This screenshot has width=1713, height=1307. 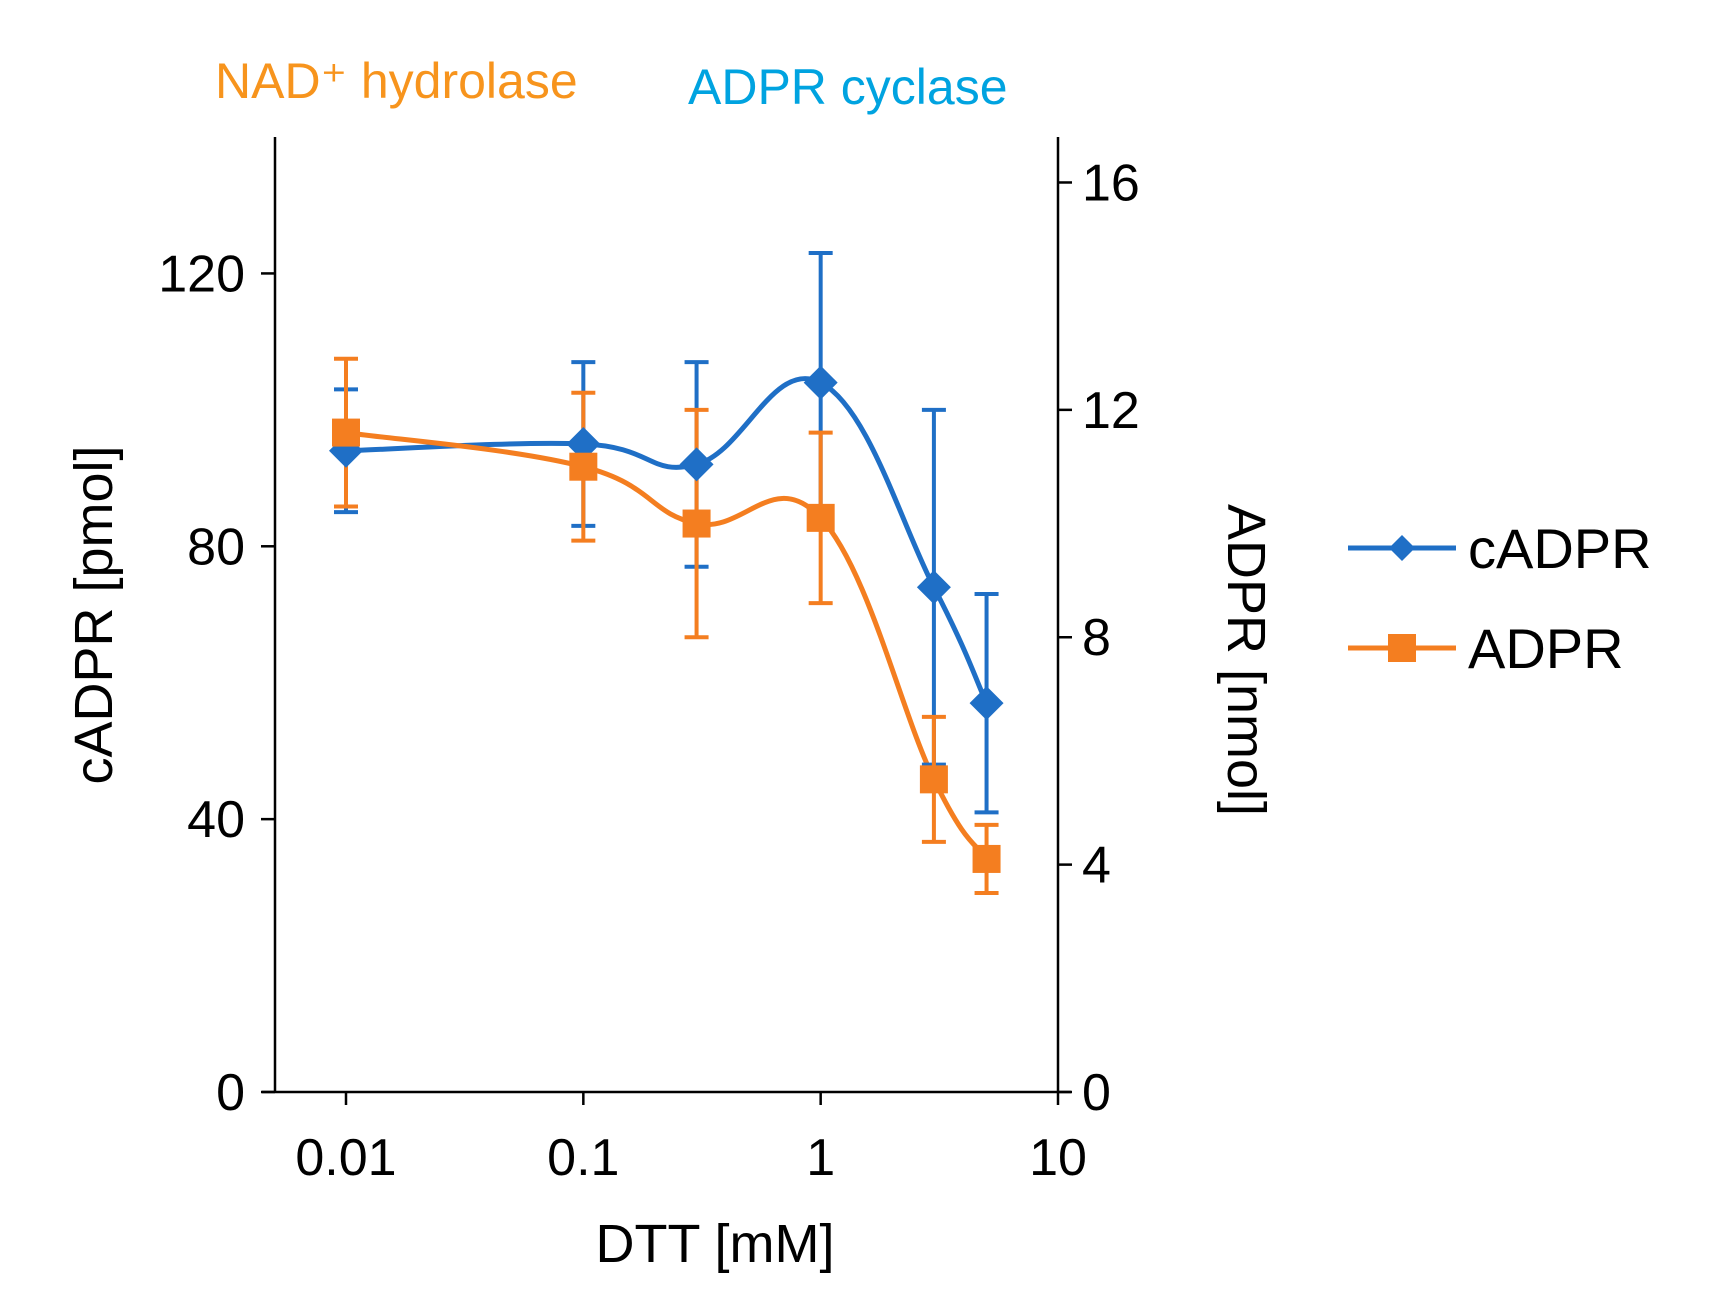 I want to click on right-y-tick-label: 4, so click(x=1096, y=866).